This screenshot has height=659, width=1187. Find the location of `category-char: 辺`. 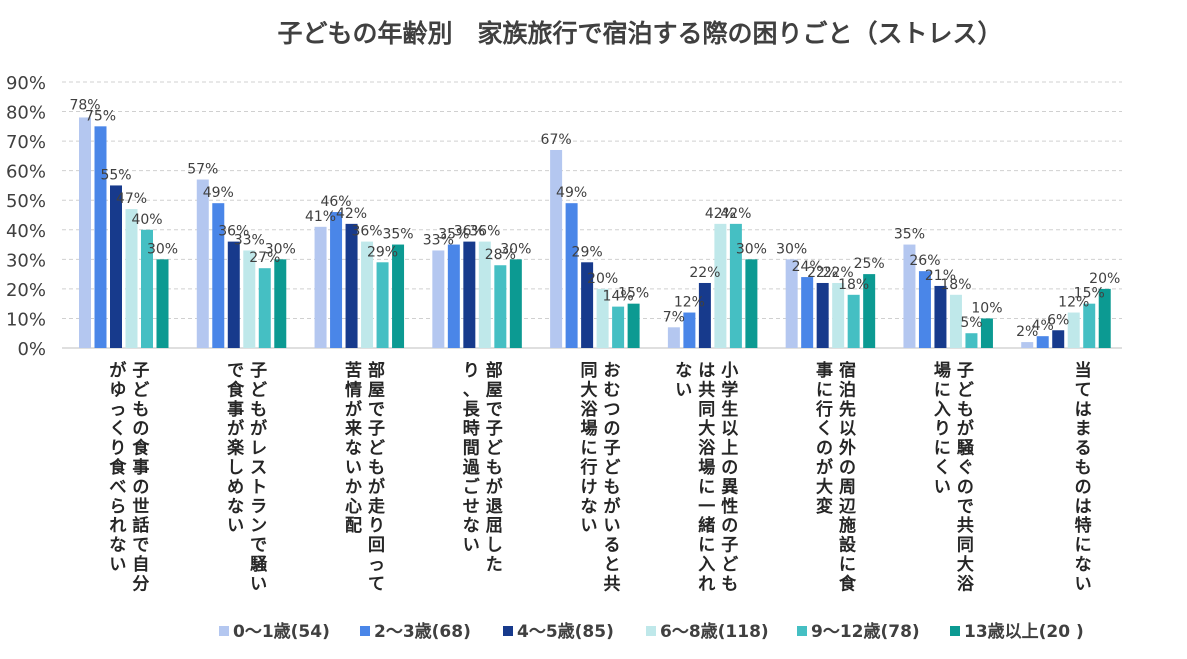

category-char: 辺 is located at coordinates (847, 507).